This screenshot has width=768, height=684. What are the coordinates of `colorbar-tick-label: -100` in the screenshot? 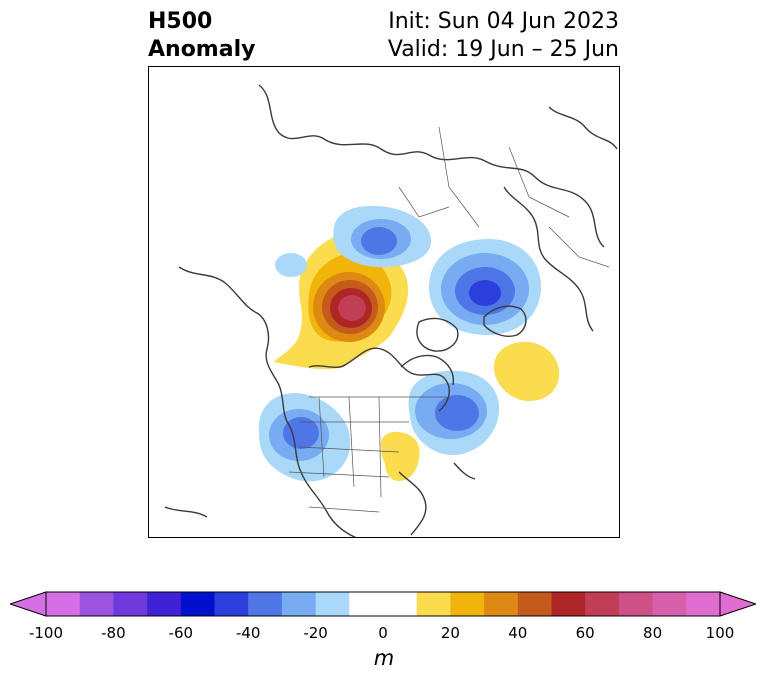 It's located at (46, 633).